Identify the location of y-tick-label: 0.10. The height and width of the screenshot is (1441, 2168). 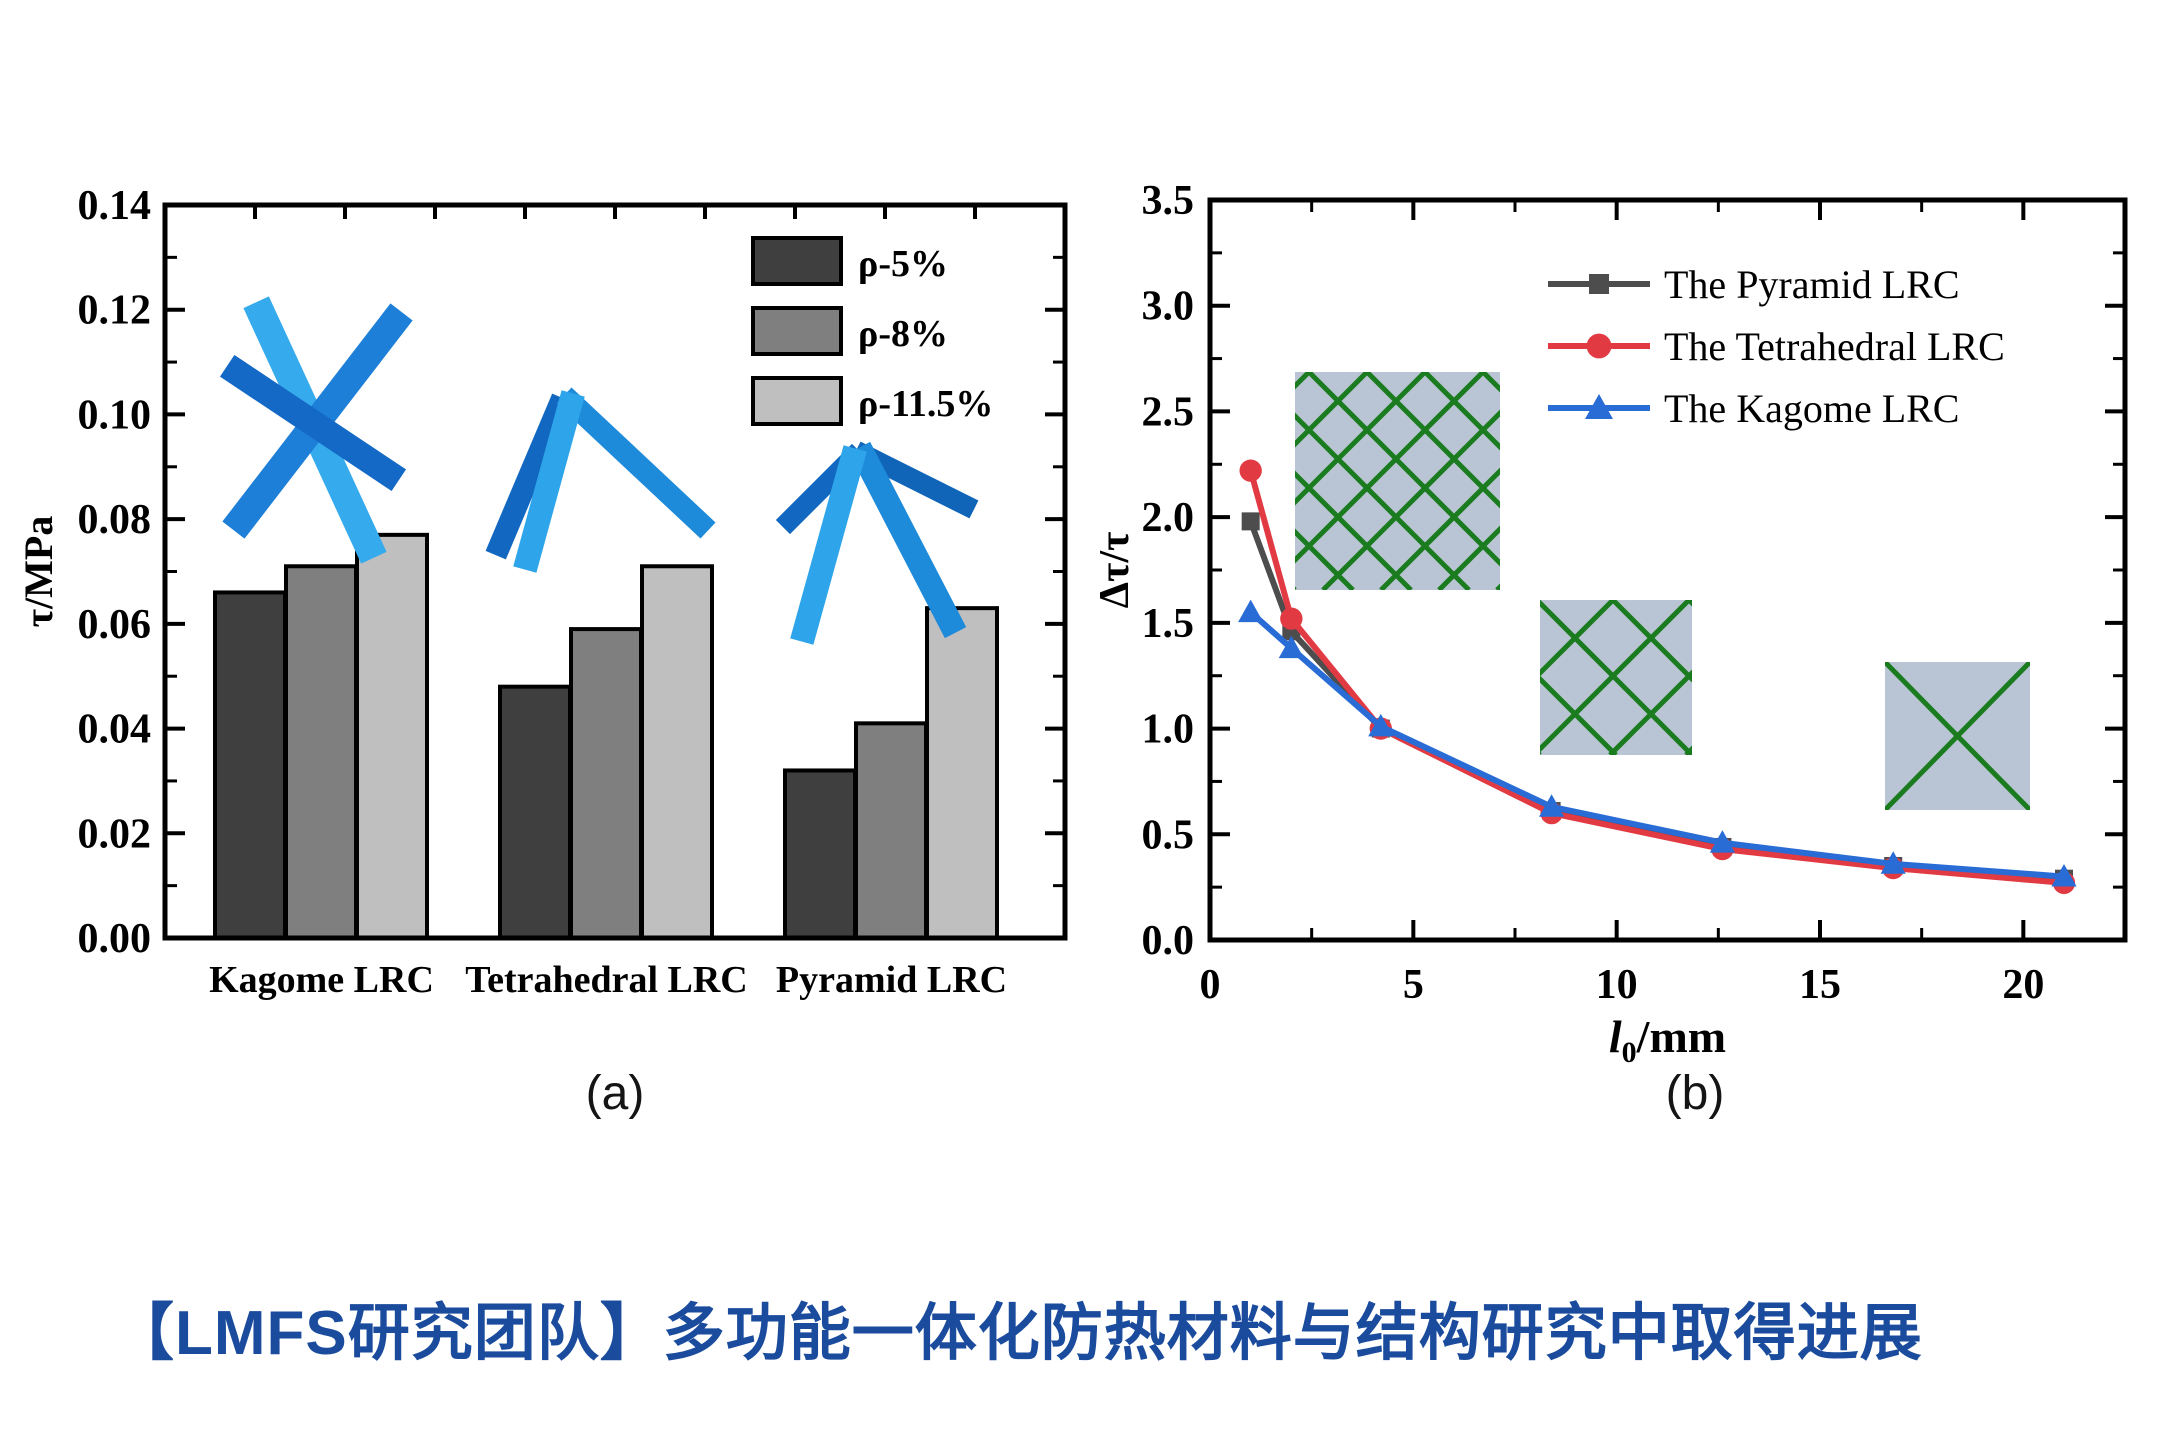
(115, 415).